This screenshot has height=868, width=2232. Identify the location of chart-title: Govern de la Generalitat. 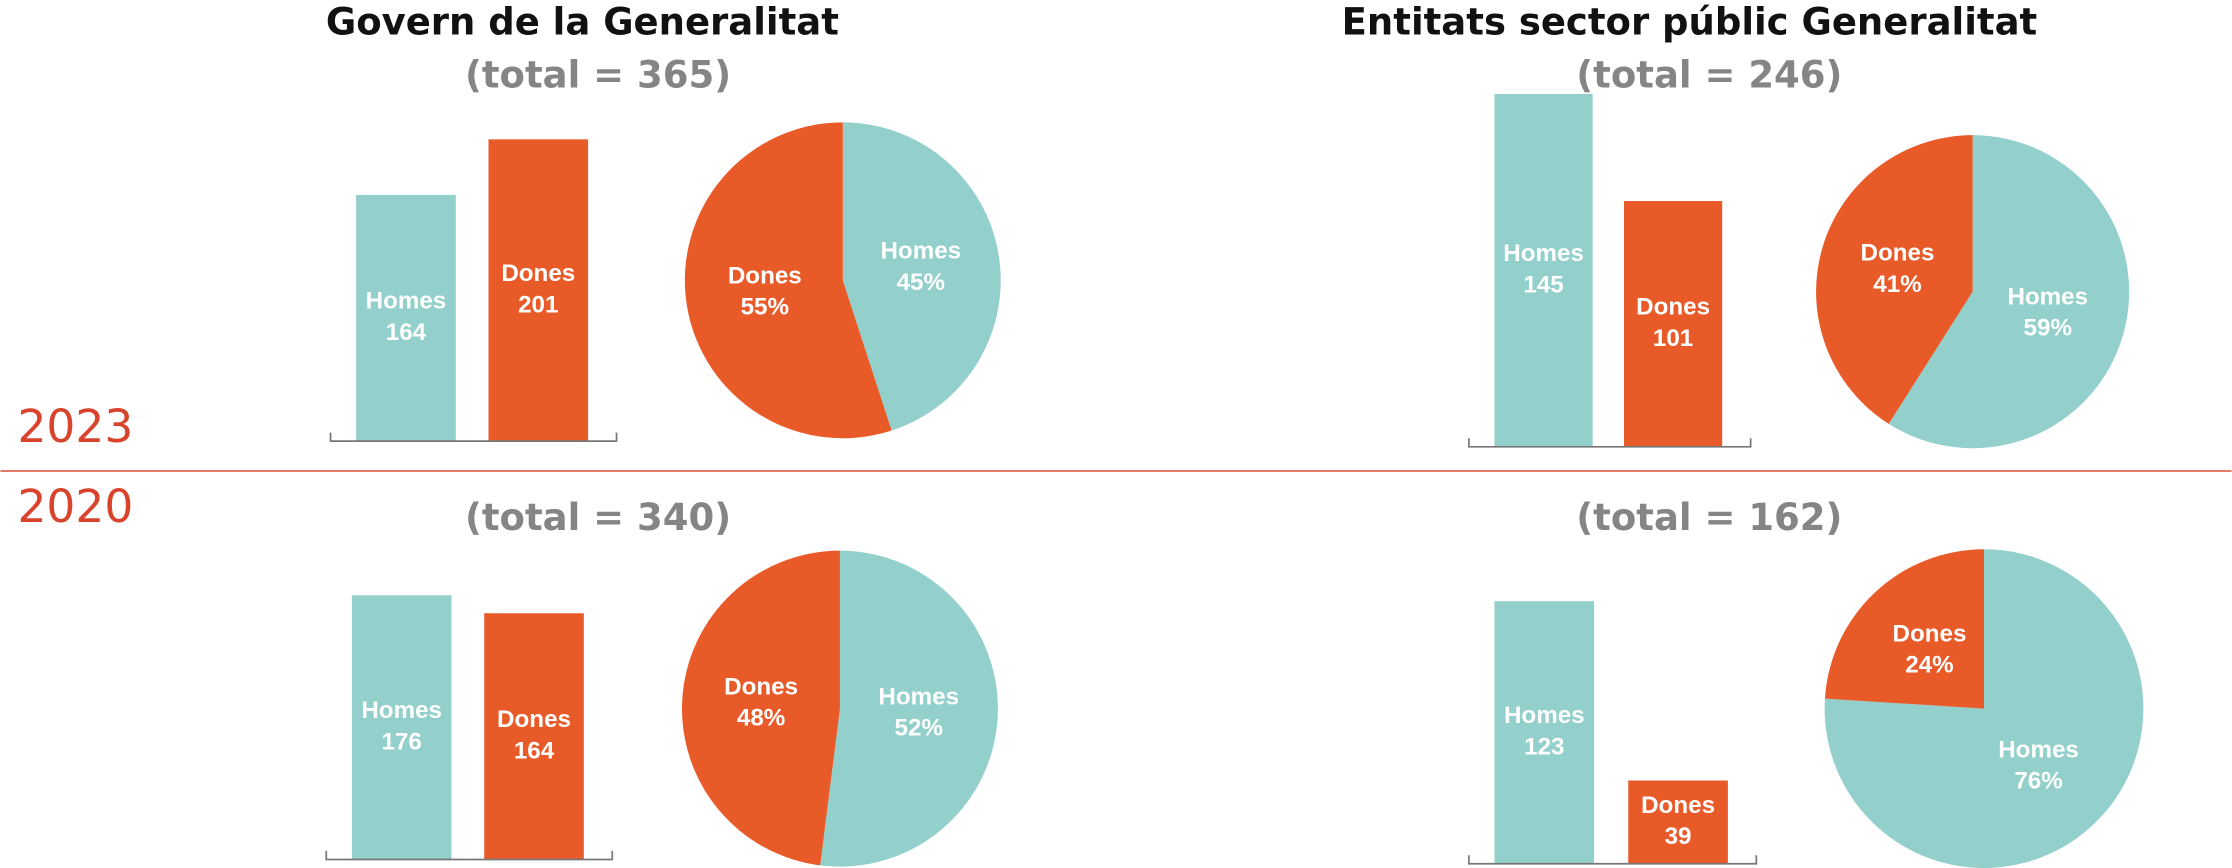
(582, 22).